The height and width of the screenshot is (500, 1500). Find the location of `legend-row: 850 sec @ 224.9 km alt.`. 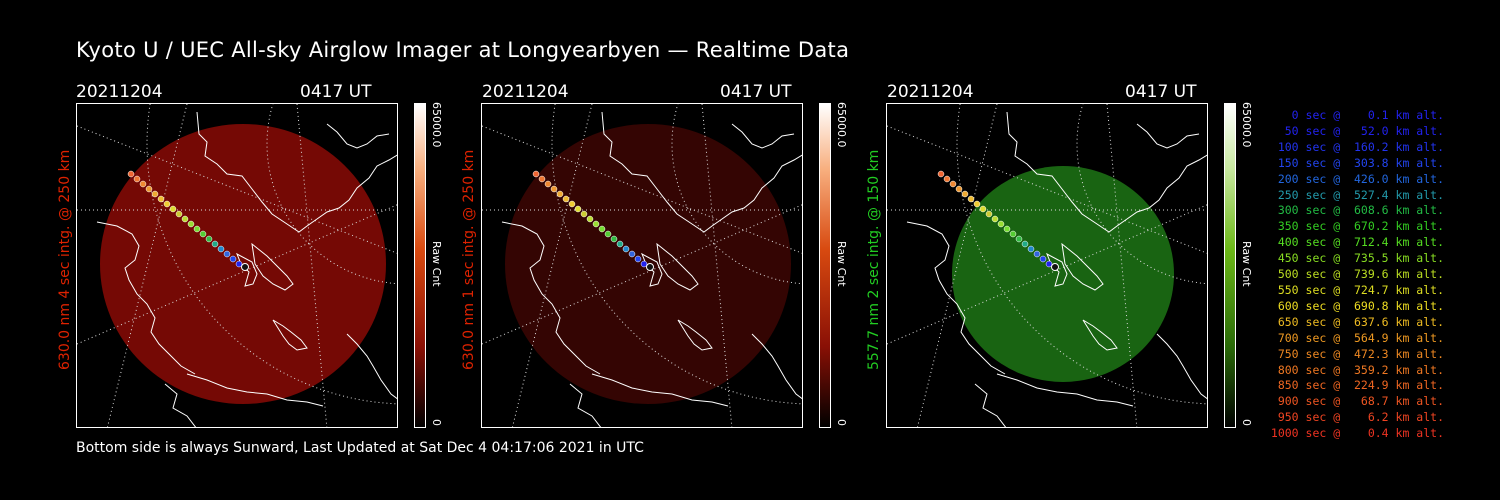

legend-row: 850 sec @ 224.9 km alt. is located at coordinates (1360, 385).